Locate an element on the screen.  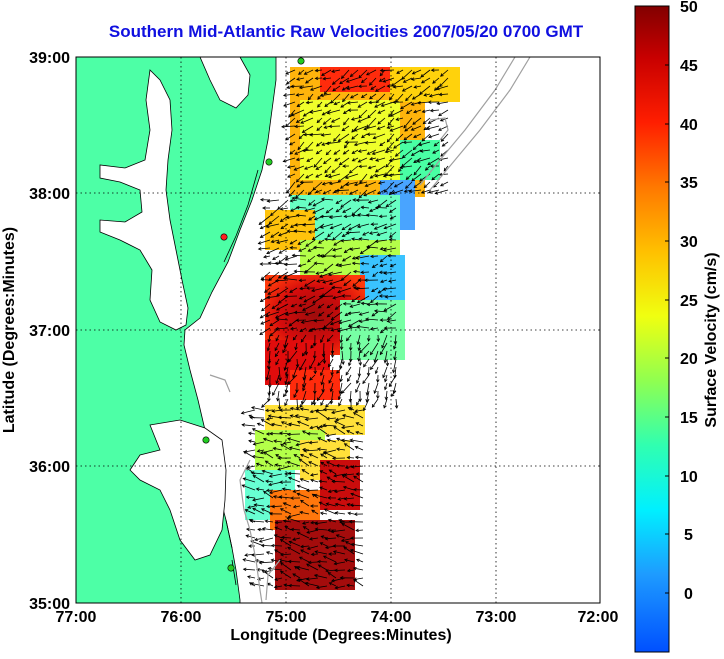
colorbar-tick-label: 40 is located at coordinates (689, 125).